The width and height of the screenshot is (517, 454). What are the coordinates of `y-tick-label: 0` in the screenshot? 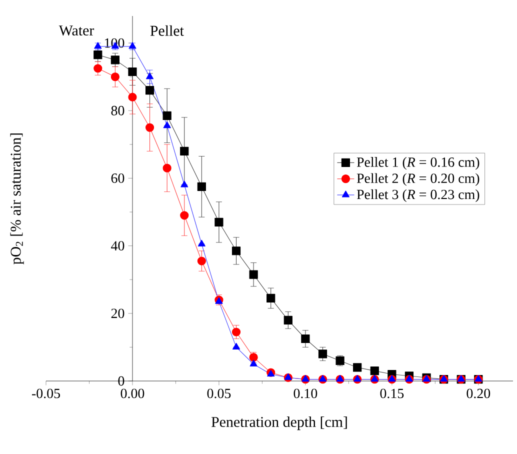 It's located at (121, 381).